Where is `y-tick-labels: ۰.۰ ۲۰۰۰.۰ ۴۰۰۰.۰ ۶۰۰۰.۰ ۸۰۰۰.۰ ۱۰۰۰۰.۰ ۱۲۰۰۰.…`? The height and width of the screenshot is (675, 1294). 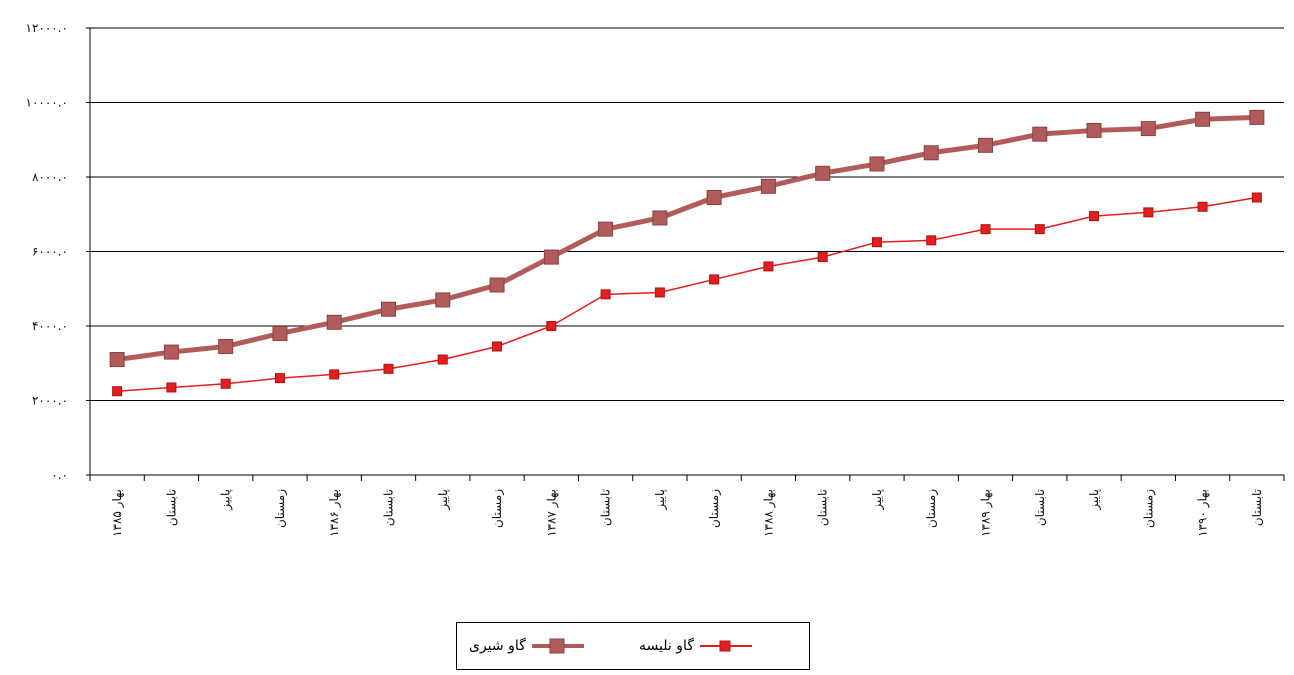
y-tick-labels: ۰.۰ ۲۰۰۰.۰ ۴۰۰۰.۰ ۶۰۰۰.۰ ۸۰۰۰.۰ ۱۰۰۰۰.۰ ۱۲۰۰۰.… is located at coordinates (47, 251).